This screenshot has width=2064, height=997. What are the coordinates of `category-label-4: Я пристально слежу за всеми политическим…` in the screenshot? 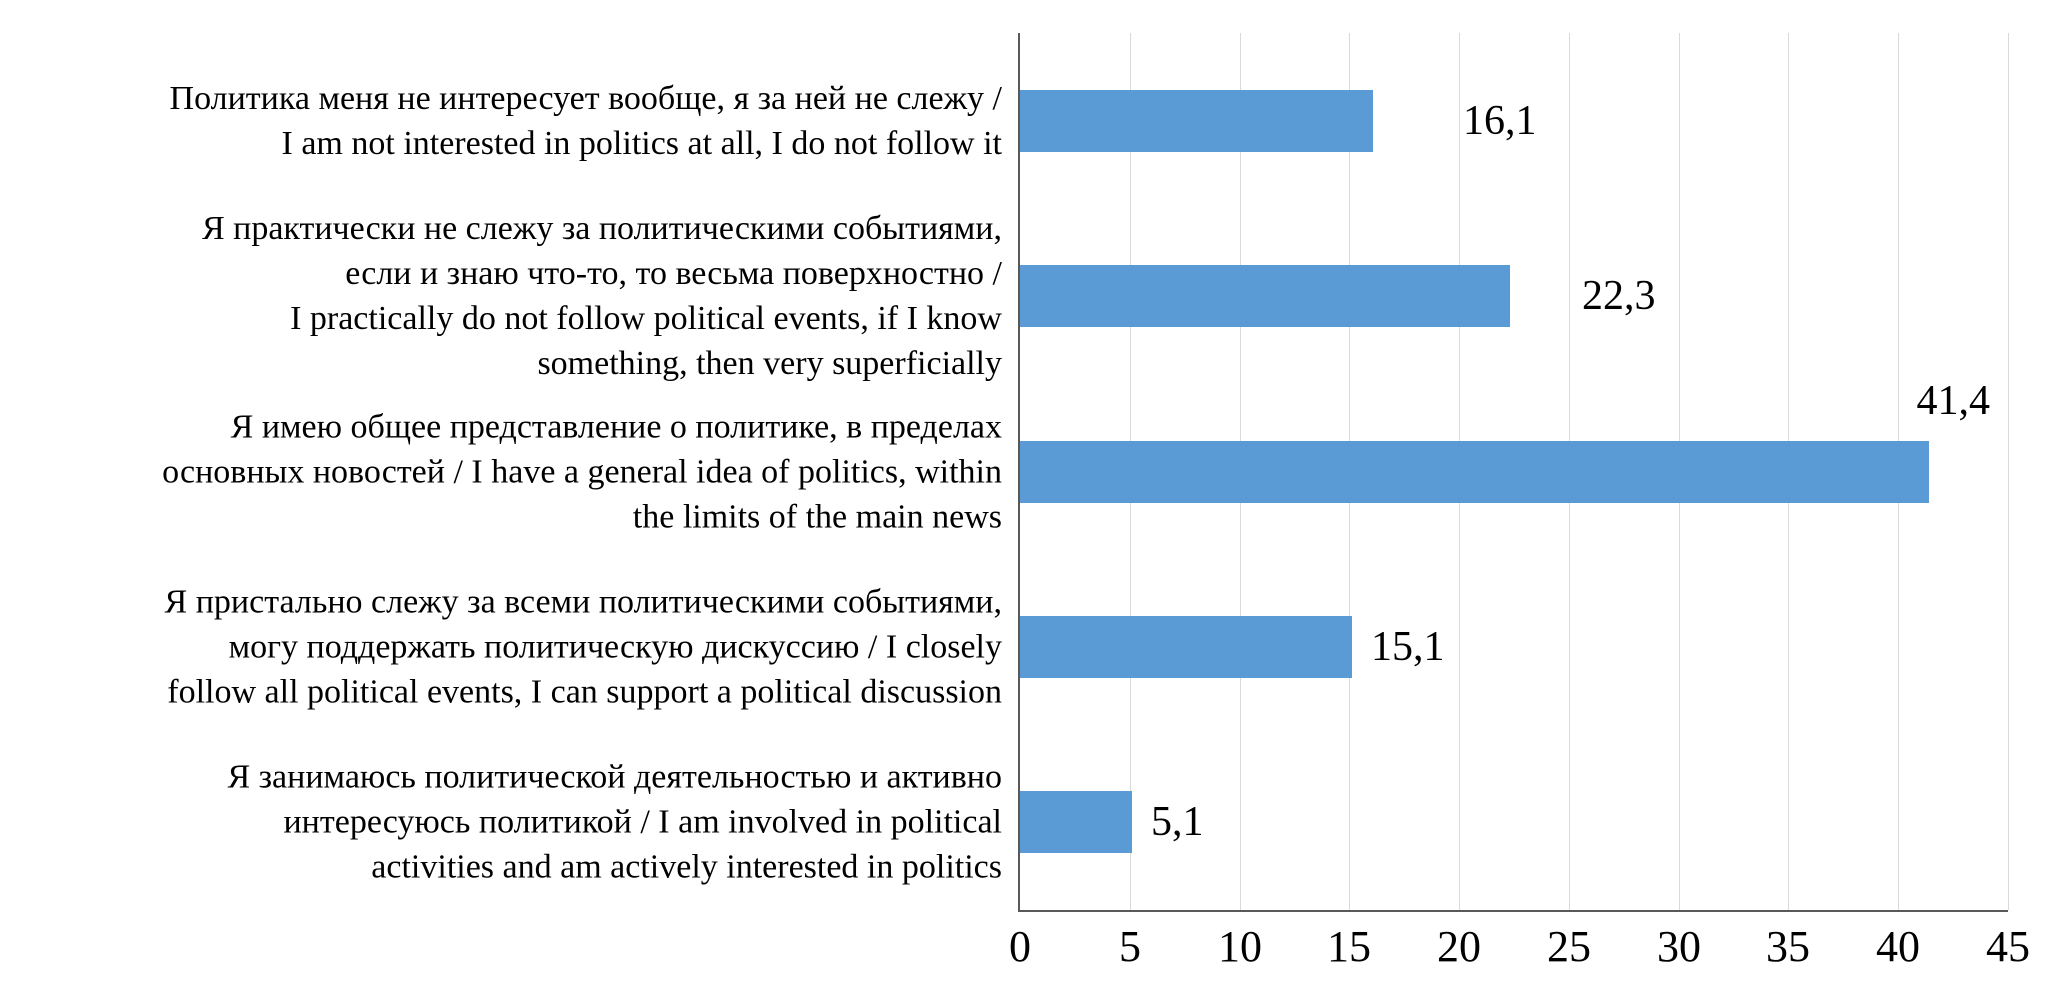 It's located at (501, 647).